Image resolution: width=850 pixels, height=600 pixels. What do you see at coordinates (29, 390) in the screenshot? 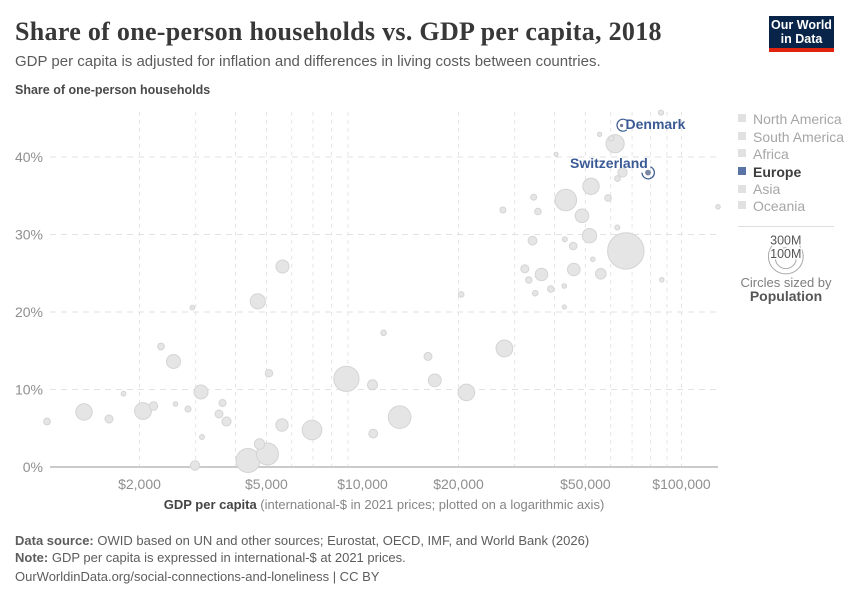
I see `svg-text: 10%` at bounding box center [29, 390].